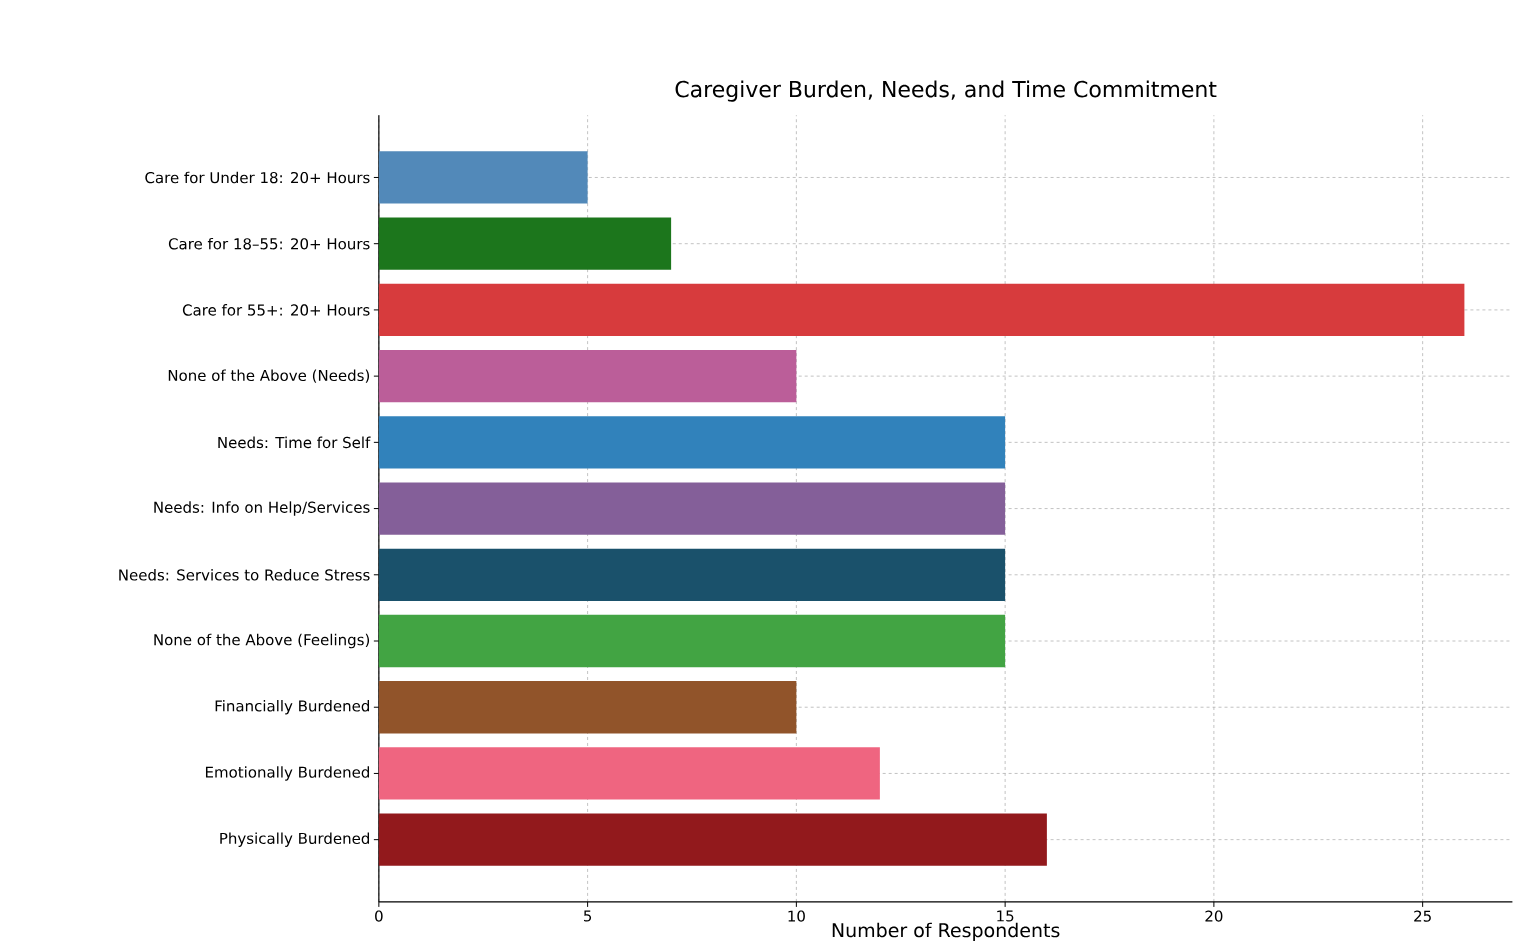 This screenshot has width=1513, height=944. What do you see at coordinates (588, 916) in the screenshot?
I see `x-tick-label: 5` at bounding box center [588, 916].